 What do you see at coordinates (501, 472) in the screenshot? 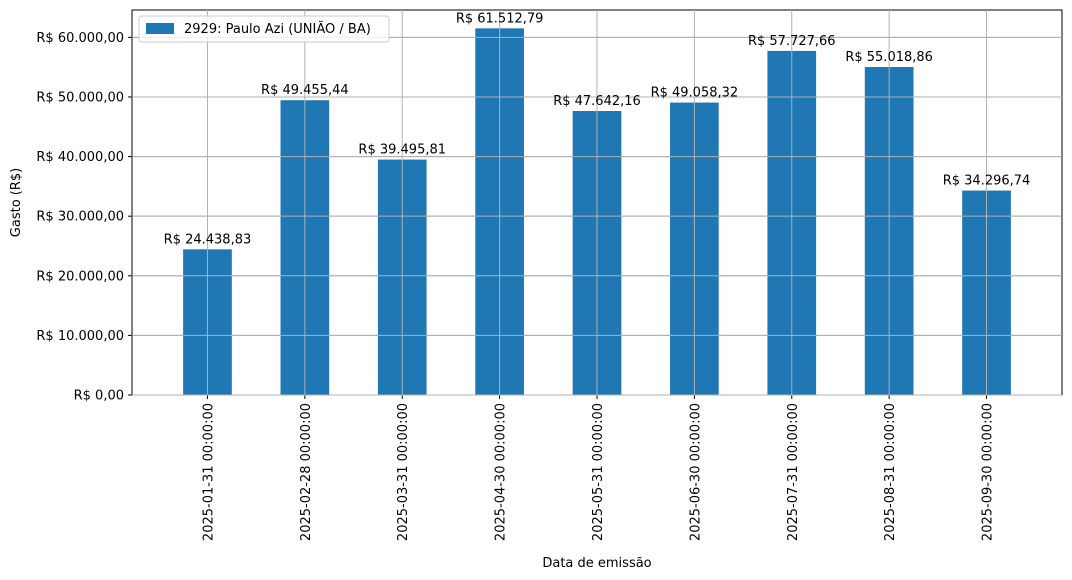
I see `x-tick-label: 2025-04-30 00:00:00` at bounding box center [501, 472].